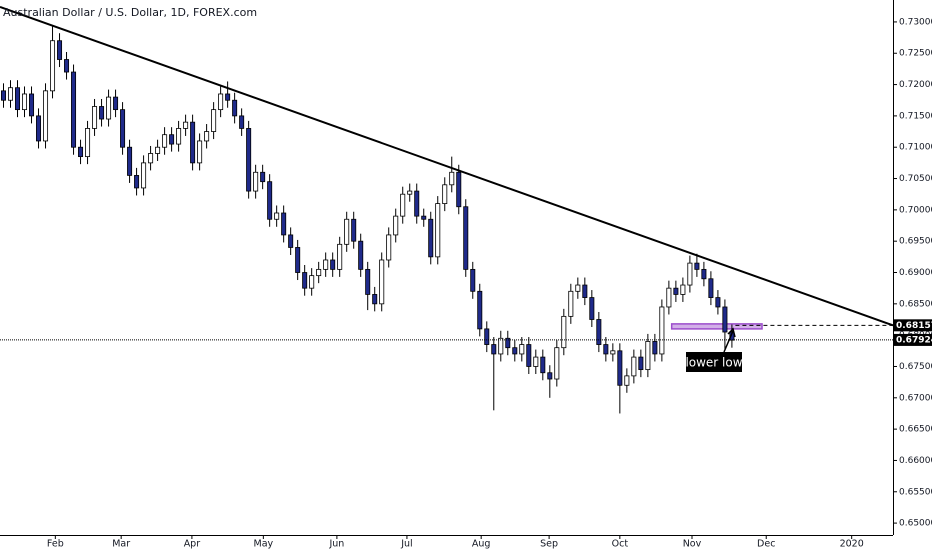 Image resolution: width=932 pixels, height=550 pixels. What do you see at coordinates (729, 340) in the screenshot?
I see `annotation-arrow` at bounding box center [729, 340].